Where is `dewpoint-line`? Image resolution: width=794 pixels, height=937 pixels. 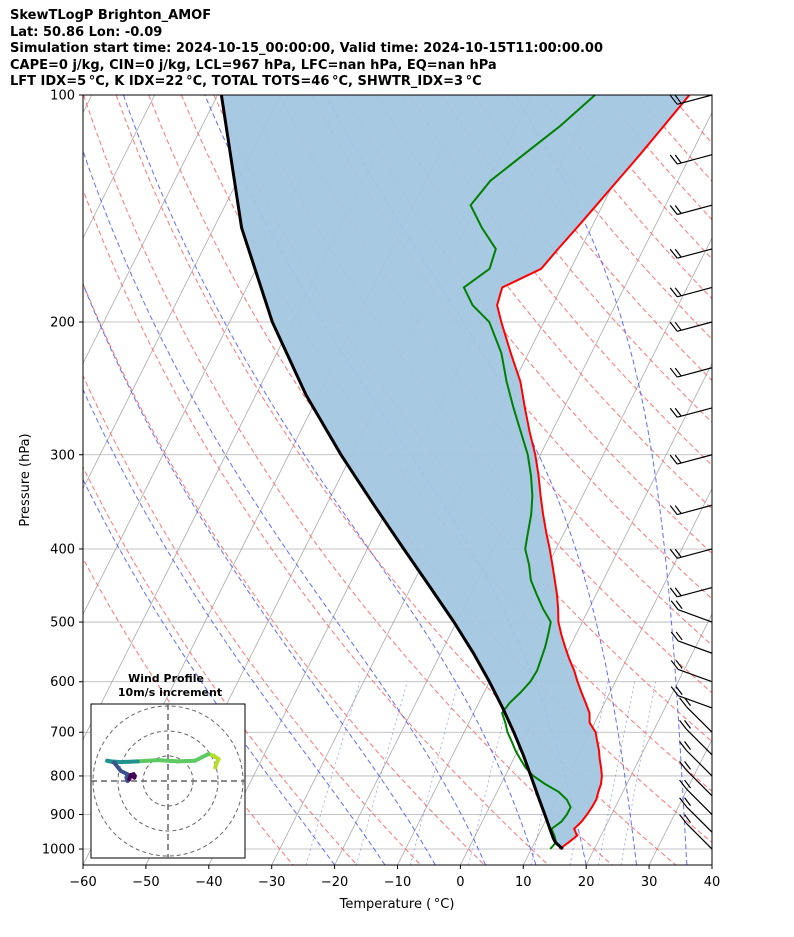
dewpoint-line is located at coordinates (529, 472).